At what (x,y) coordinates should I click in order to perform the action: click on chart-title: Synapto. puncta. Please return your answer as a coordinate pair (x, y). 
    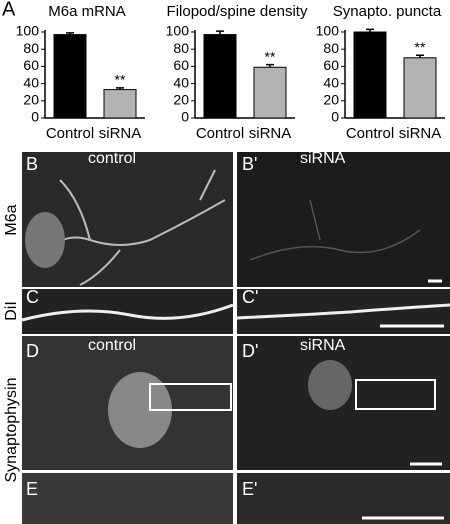
    Looking at the image, I should click on (387, 11).